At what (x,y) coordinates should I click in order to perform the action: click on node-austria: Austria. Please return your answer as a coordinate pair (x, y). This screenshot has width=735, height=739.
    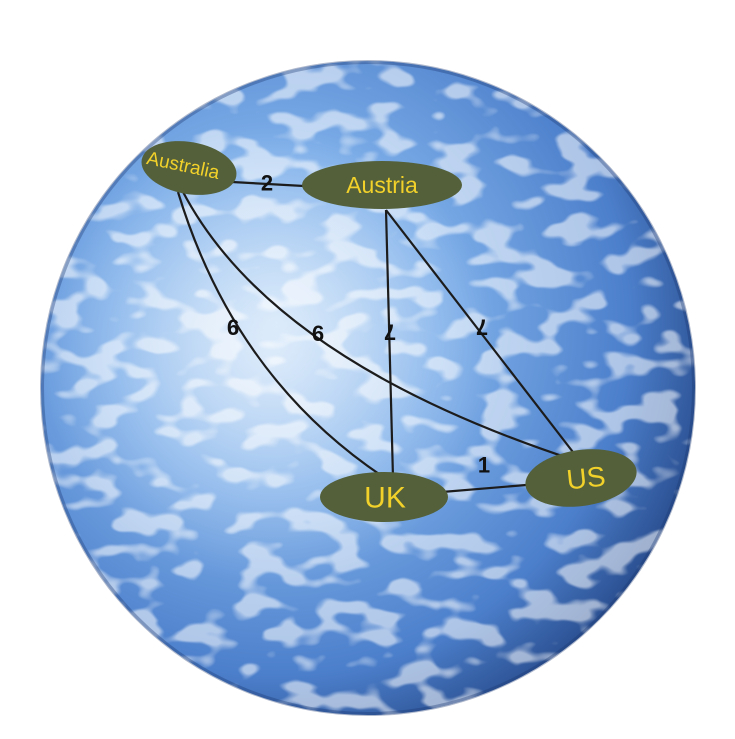
    Looking at the image, I should click on (382, 185).